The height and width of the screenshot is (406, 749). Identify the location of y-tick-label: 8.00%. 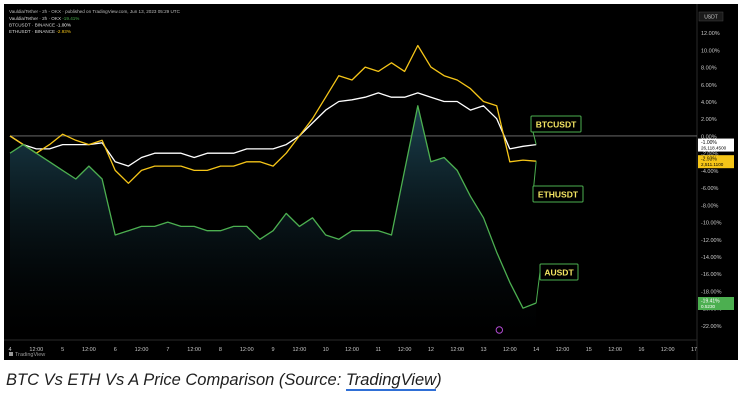
(709, 69).